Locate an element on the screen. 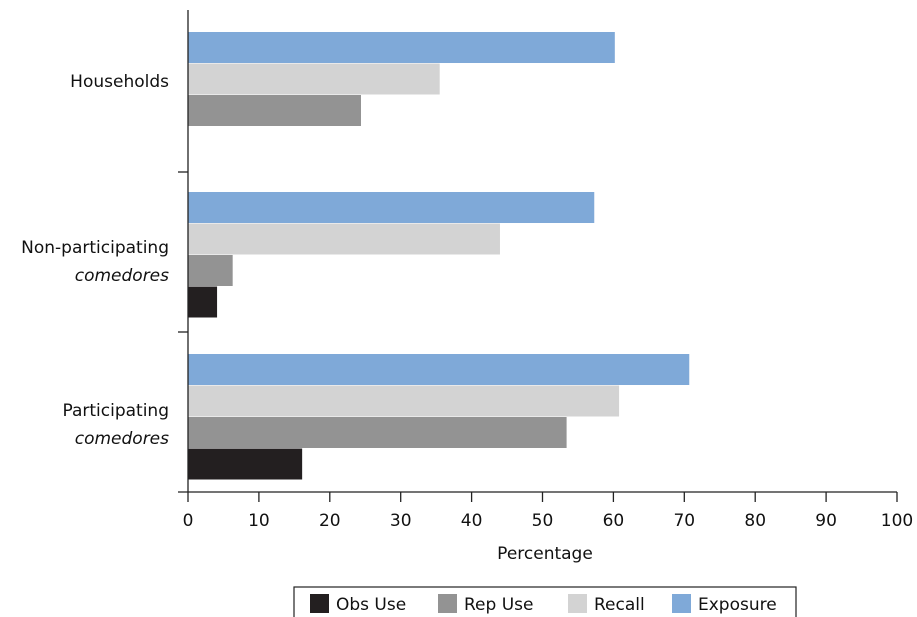 This screenshot has width=917, height=617. legend: Obs Use Rep Use Recall Exposure is located at coordinates (545, 601).